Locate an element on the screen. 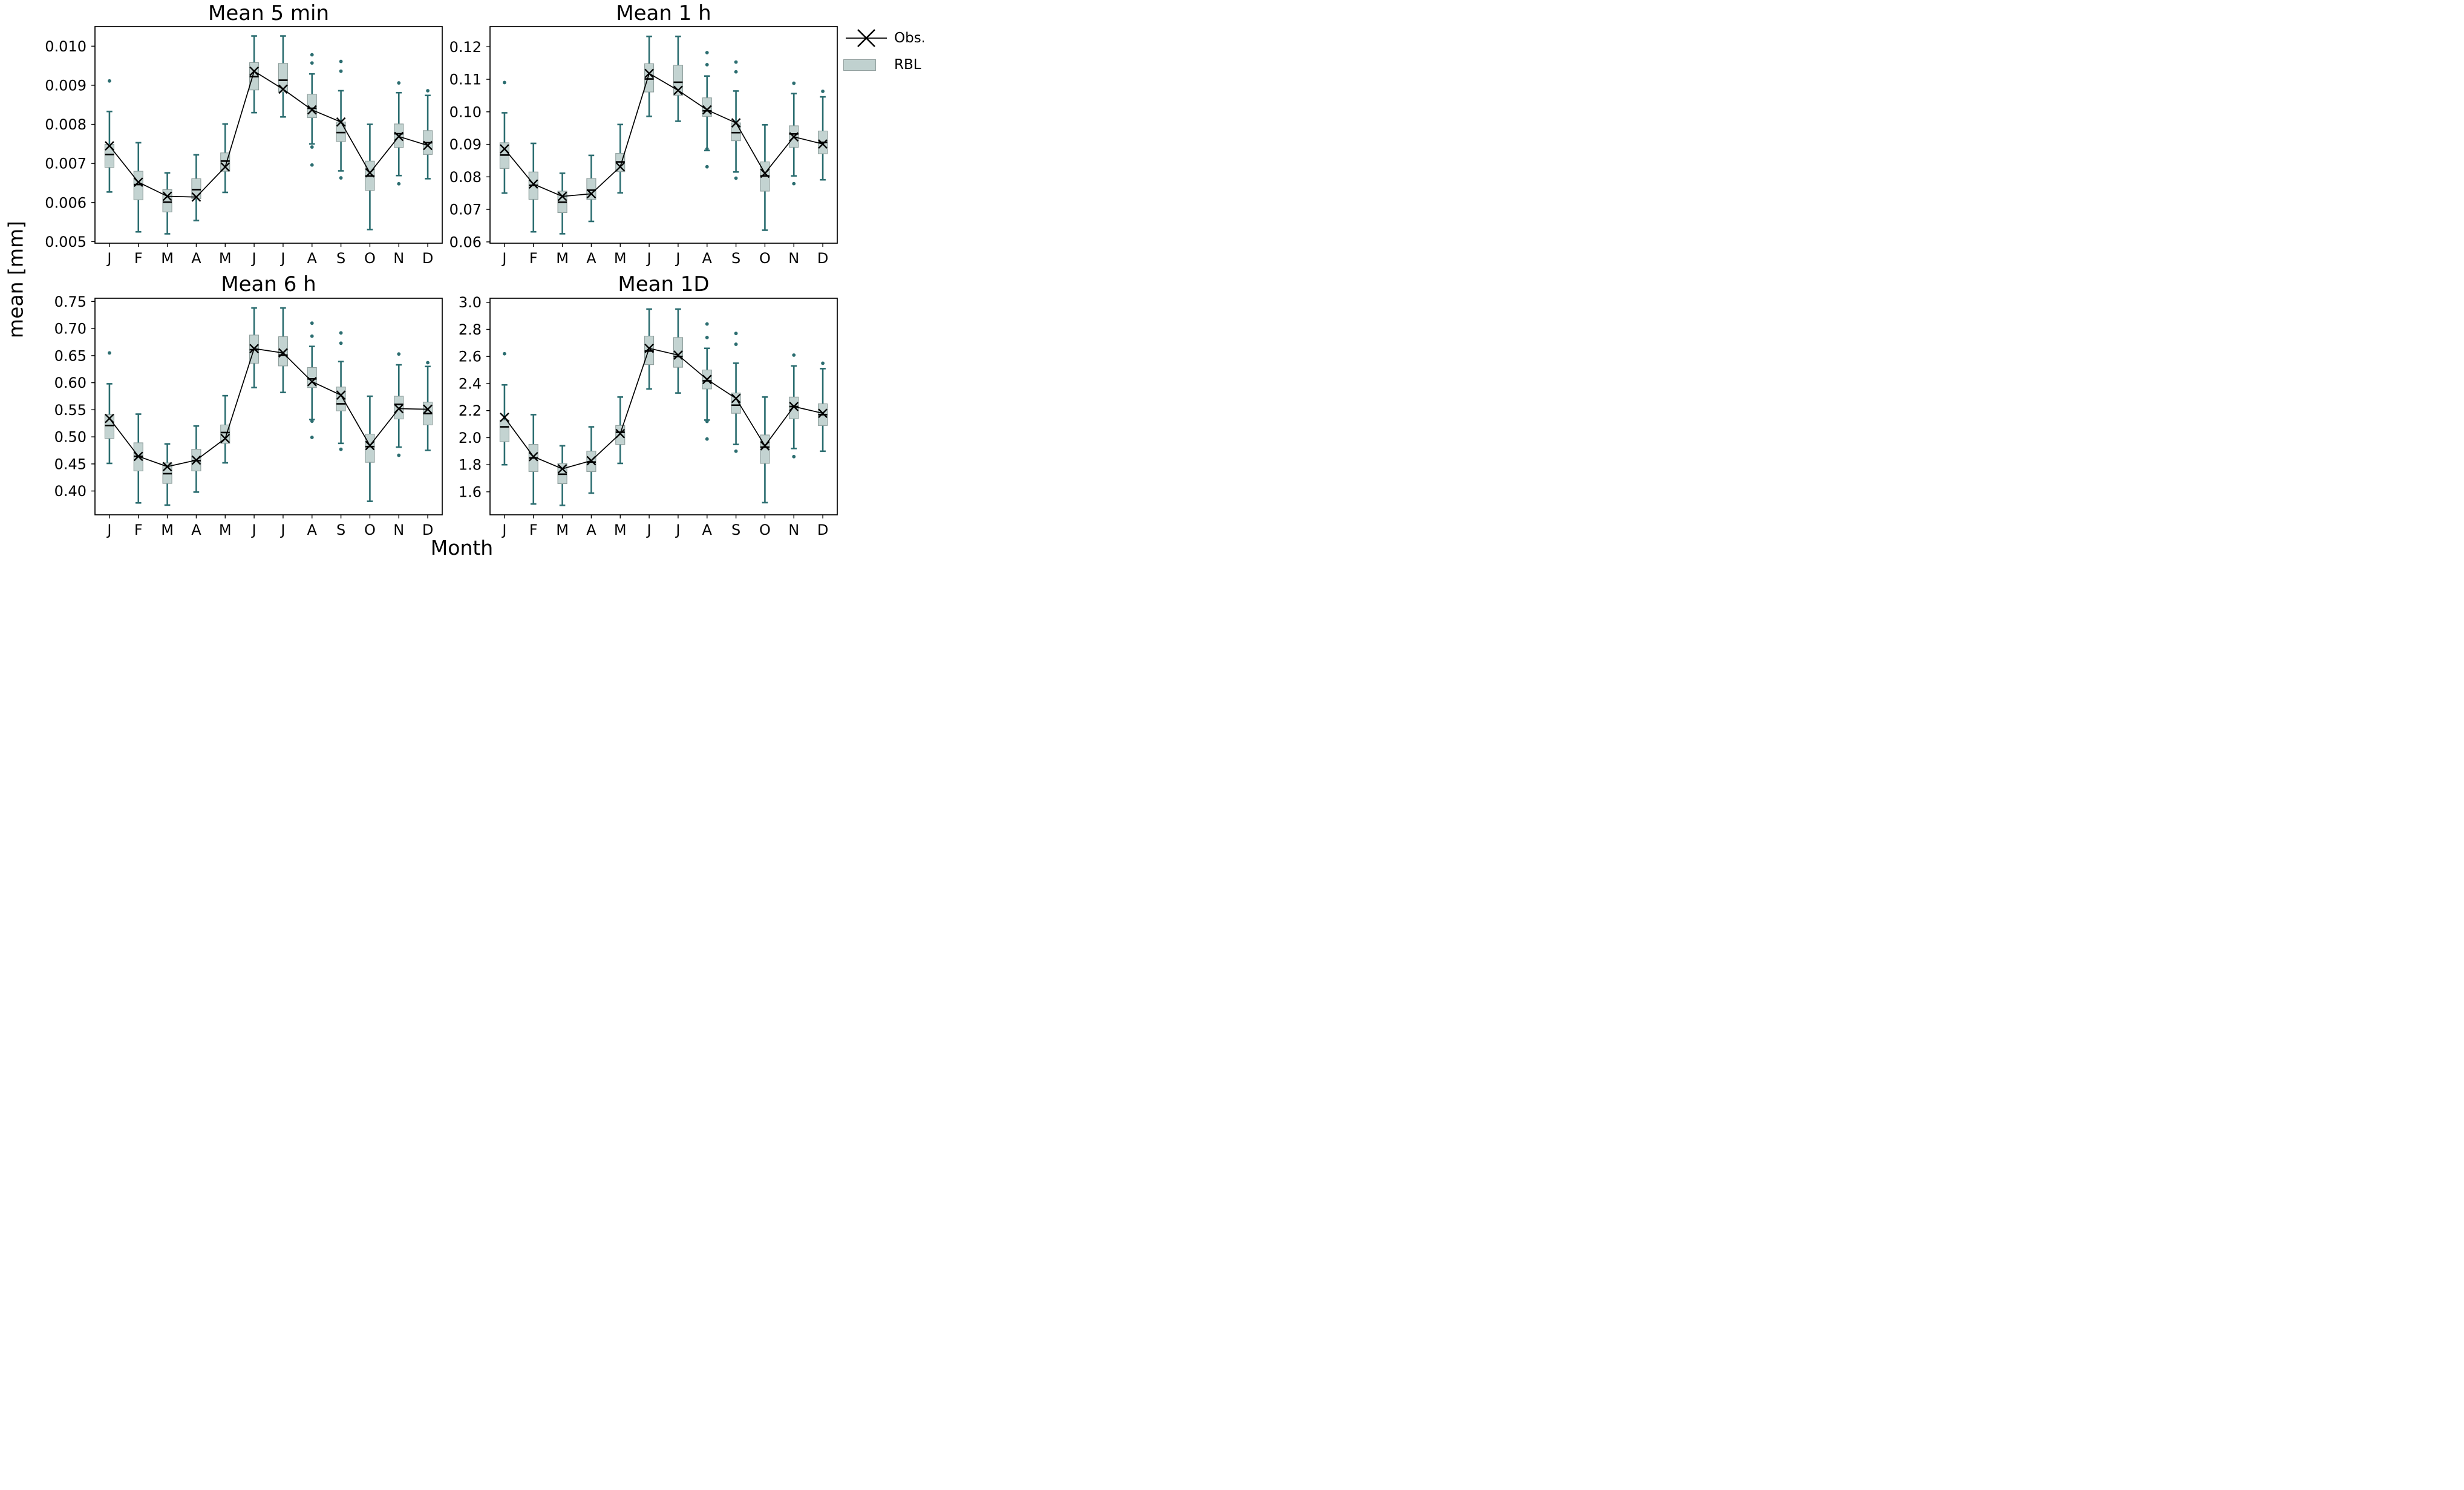 The image size is (2464, 1490). boxplot-mean-1h: 0.060.070.080.090.100.110.12J F M A M J J A S O N D is located at coordinates (643, 146).